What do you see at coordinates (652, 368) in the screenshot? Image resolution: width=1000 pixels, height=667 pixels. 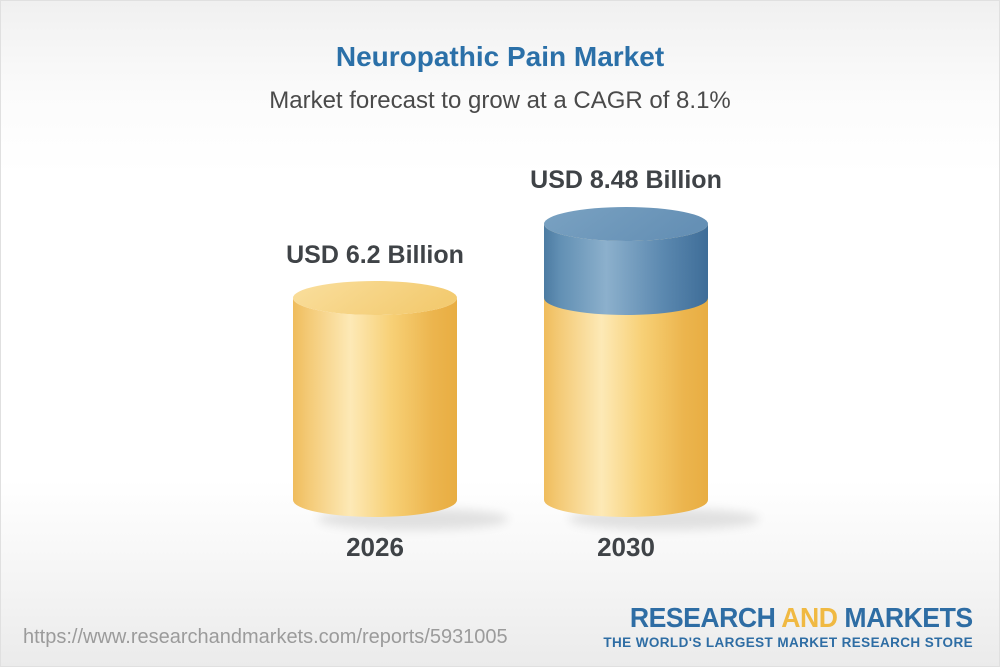 I see `bar-cylinder-2030-graphic` at bounding box center [652, 368].